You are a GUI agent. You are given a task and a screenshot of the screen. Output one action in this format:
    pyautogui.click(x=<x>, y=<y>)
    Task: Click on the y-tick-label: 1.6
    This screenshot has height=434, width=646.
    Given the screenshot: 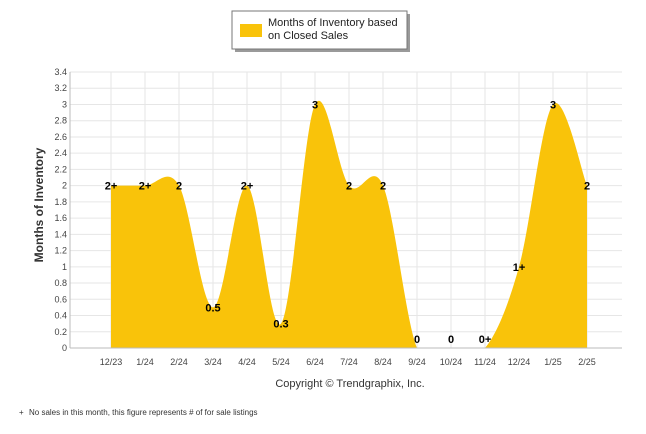 What is the action you would take?
    pyautogui.click(x=60, y=218)
    